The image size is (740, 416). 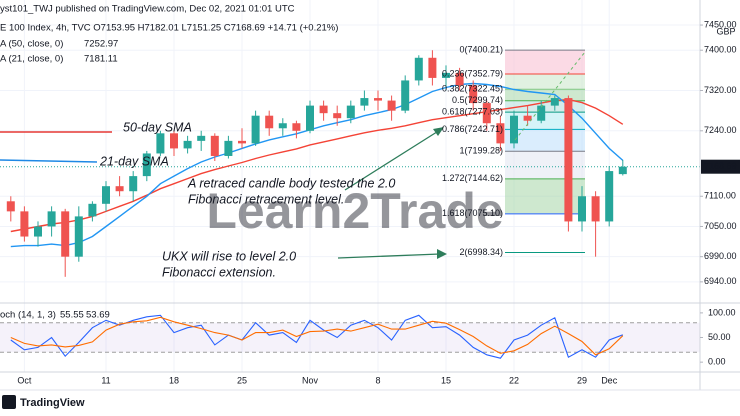 I want to click on fib-label: 1.272(7144.62), so click(x=472, y=178).